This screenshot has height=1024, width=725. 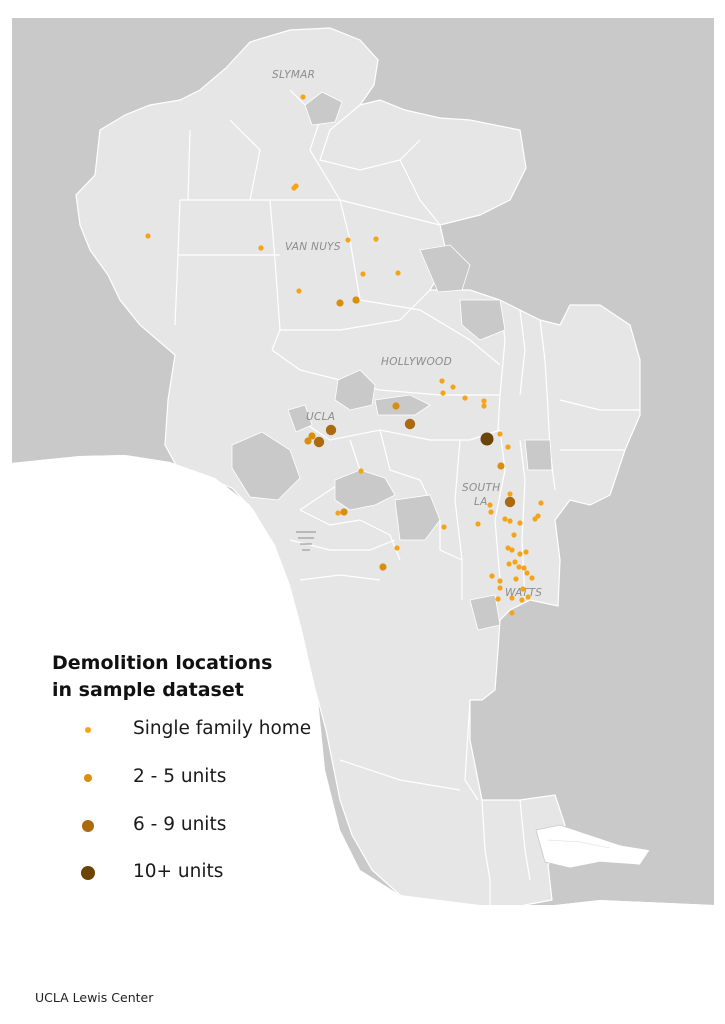 What do you see at coordinates (365, 490) in the screenshot?
I see `enclave-culver-city` at bounding box center [365, 490].